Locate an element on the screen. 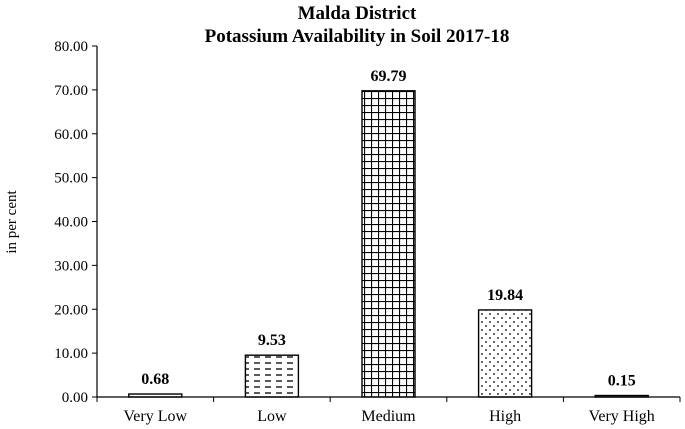  bar-high is located at coordinates (505, 353).